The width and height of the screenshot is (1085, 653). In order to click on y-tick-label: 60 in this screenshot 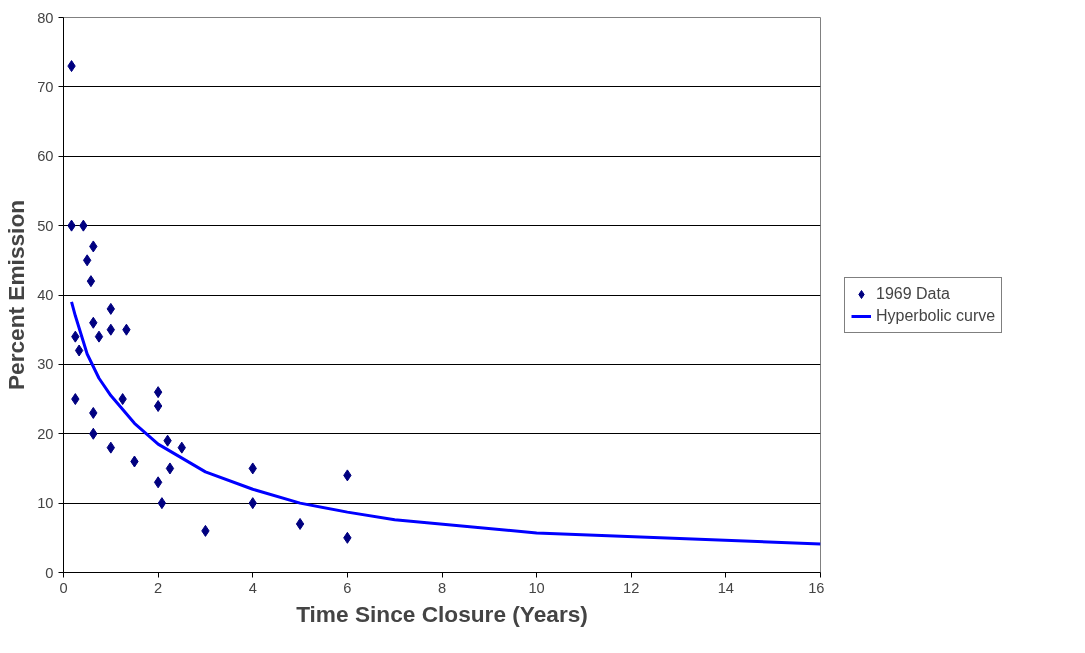, I will do `click(45, 156)`.